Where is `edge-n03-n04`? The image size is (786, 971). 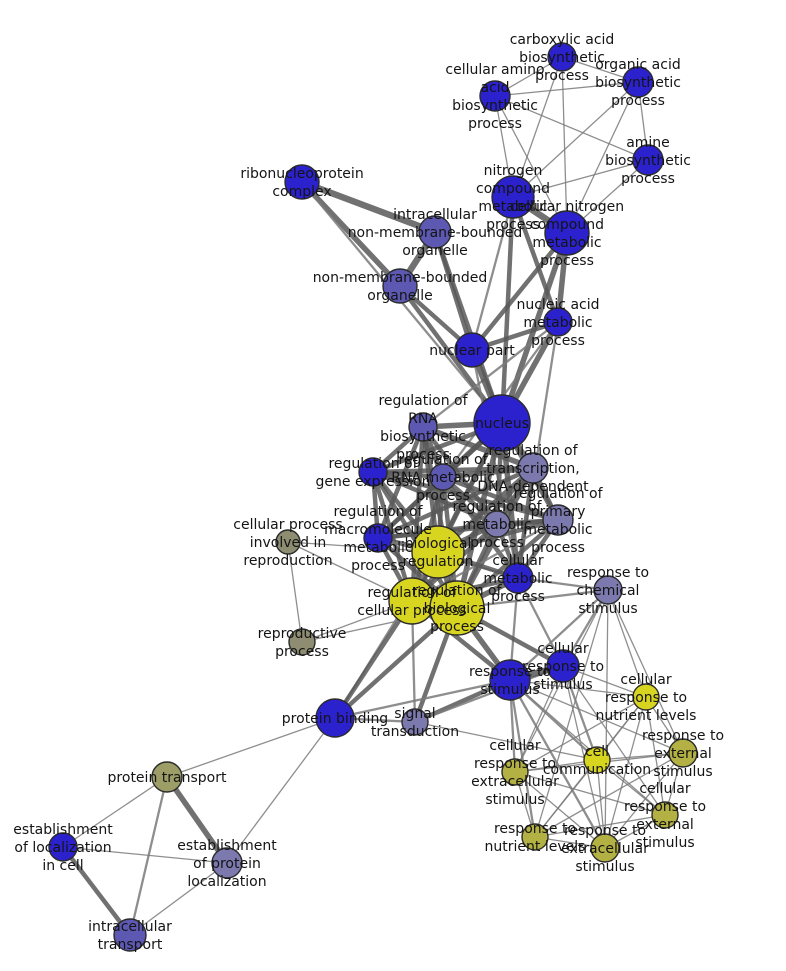 edge-n03-n04 is located at coordinates (571, 128).